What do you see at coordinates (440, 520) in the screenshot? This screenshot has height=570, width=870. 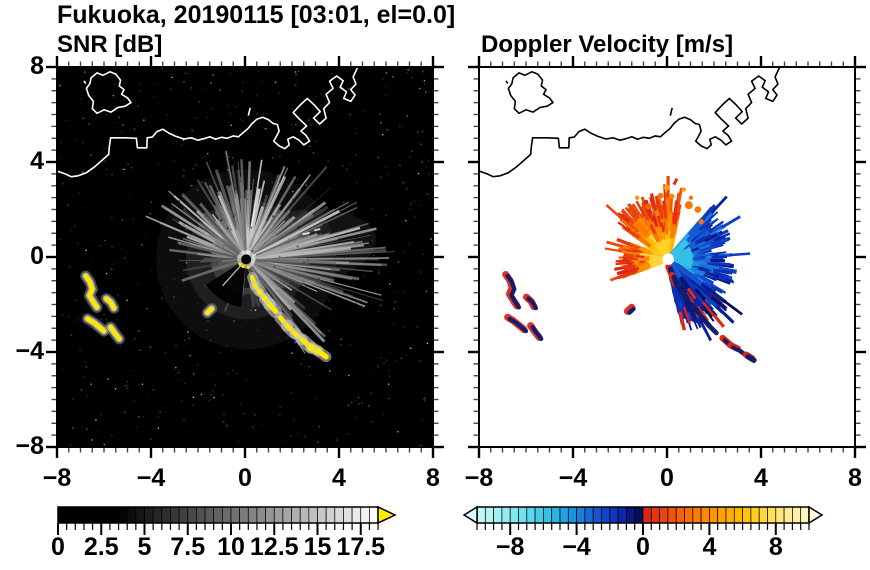 I see `colorbars` at bounding box center [440, 520].